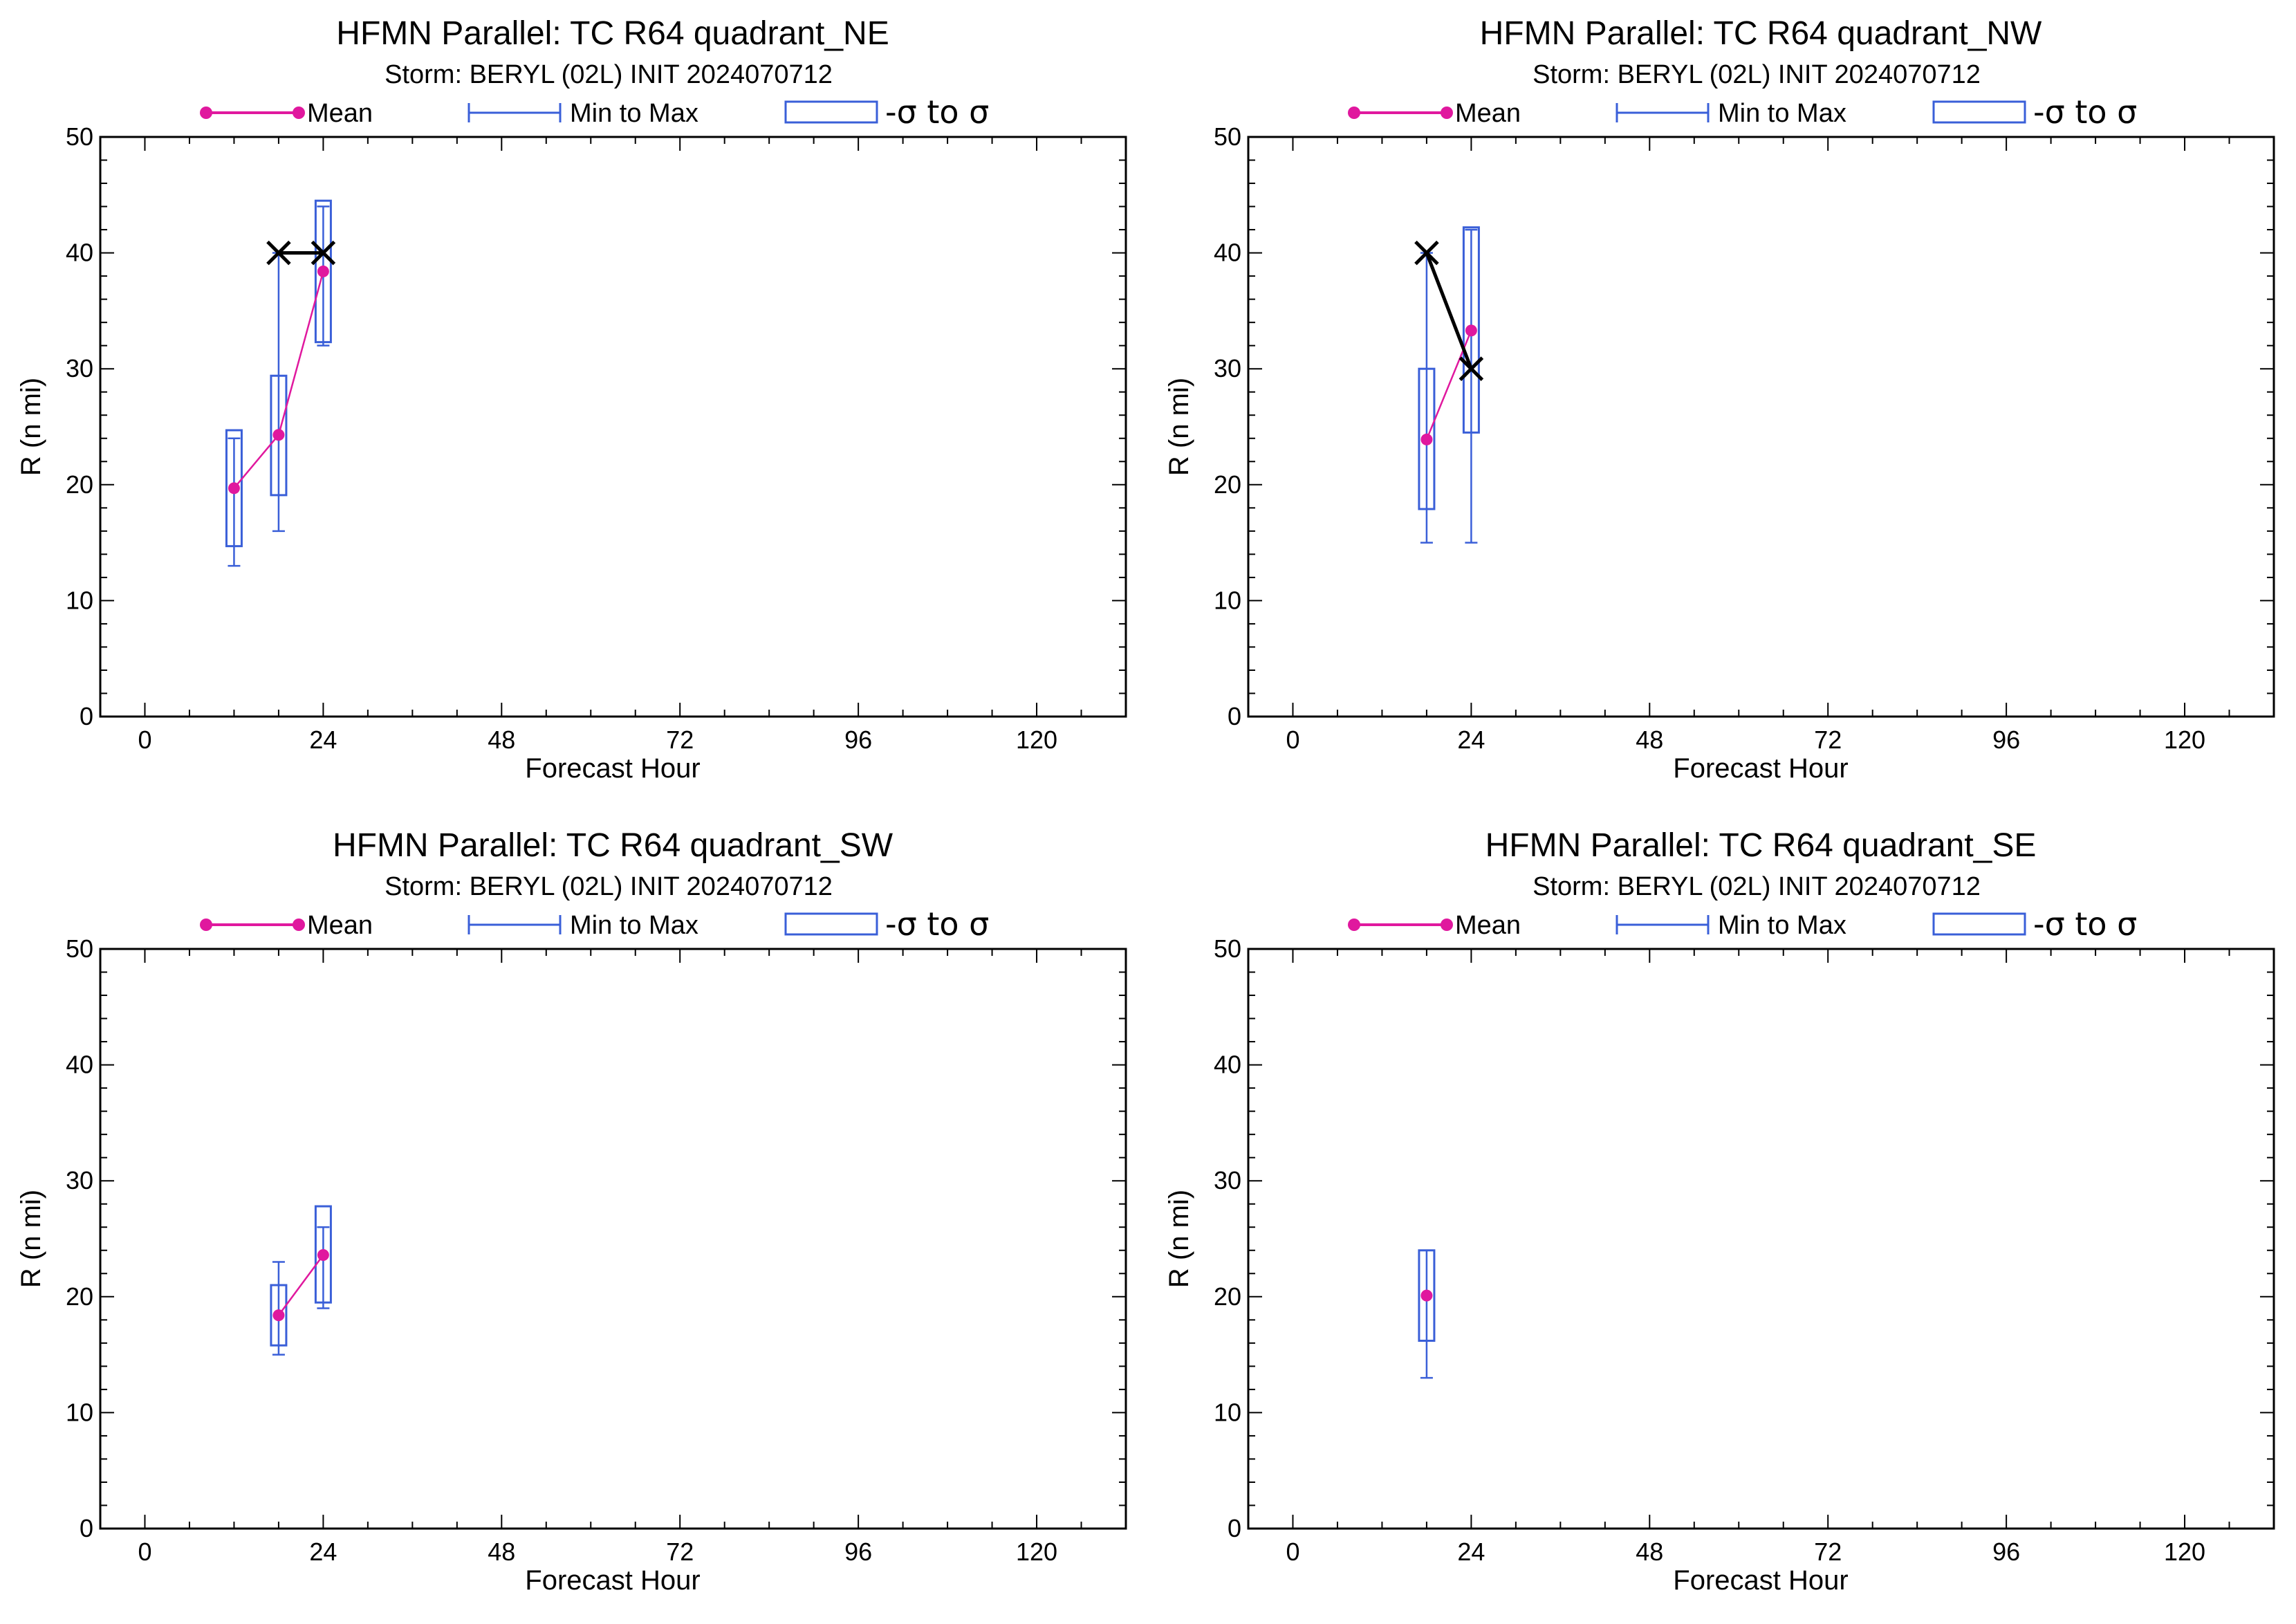 This screenshot has width=2296, height=1624. Describe the element at coordinates (1449, 311) in the screenshot. I see `observed-line` at that location.